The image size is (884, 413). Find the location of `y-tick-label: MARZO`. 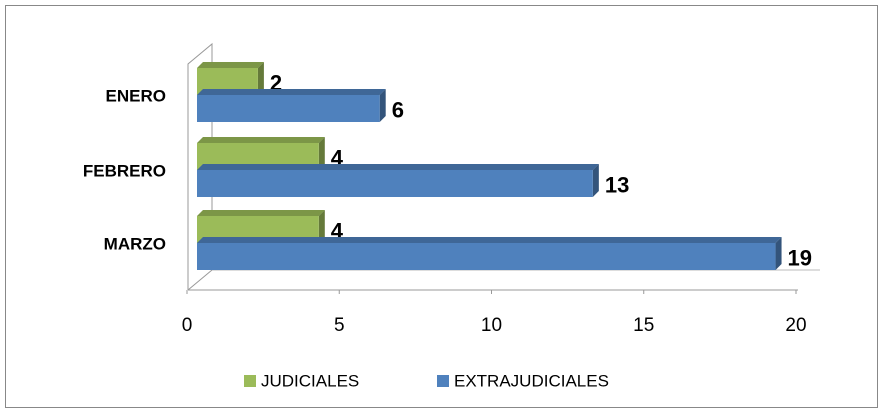

y-tick-label: MARZO is located at coordinates (135, 243).